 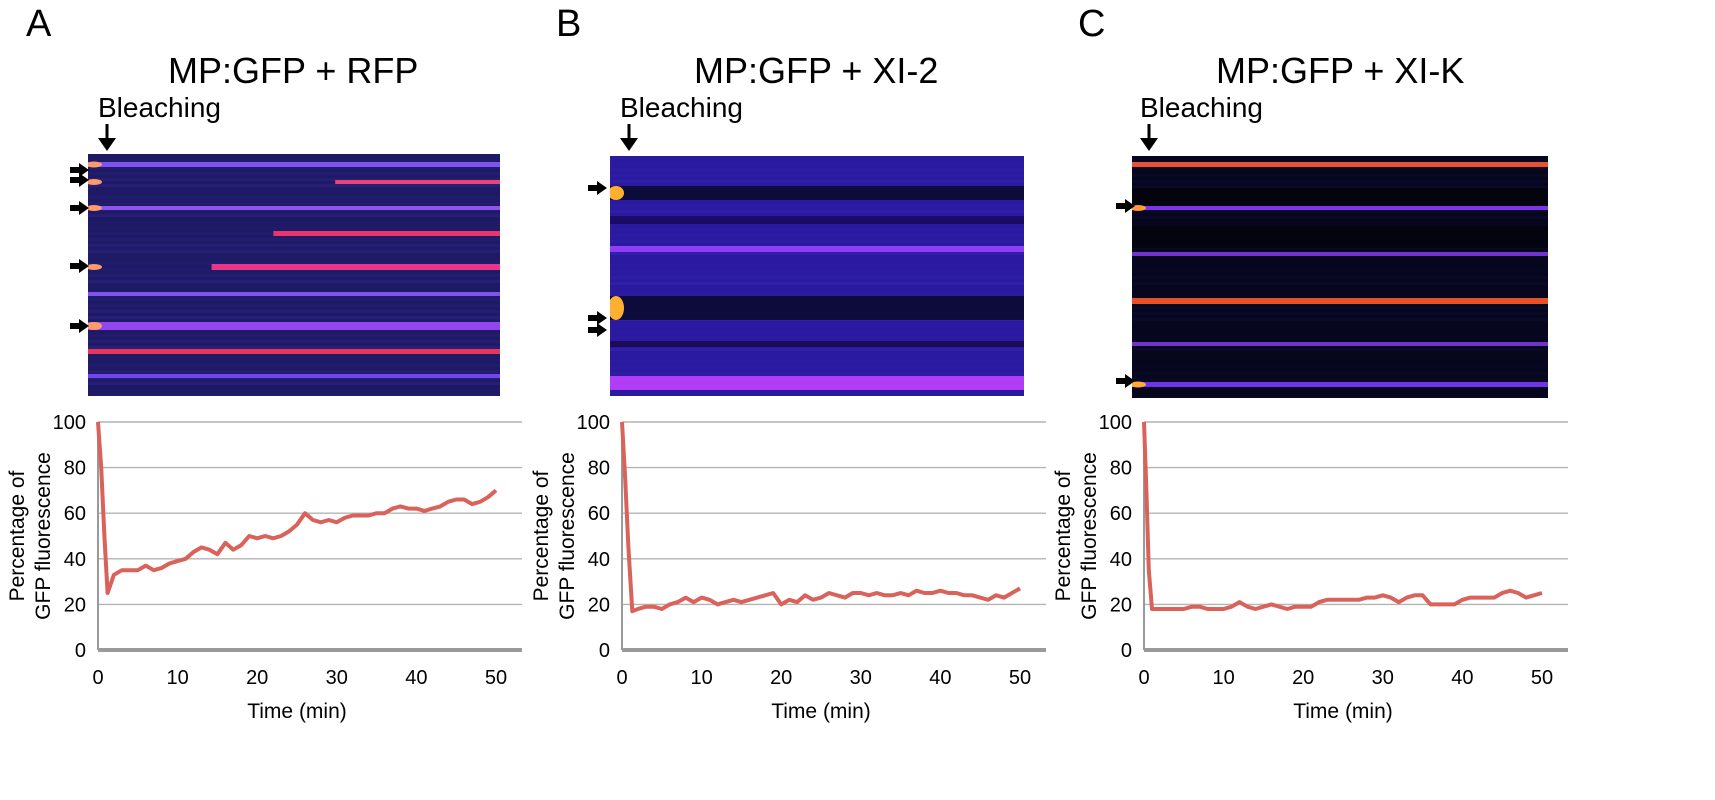 What do you see at coordinates (294, 275) in the screenshot?
I see `kymograph-background` at bounding box center [294, 275].